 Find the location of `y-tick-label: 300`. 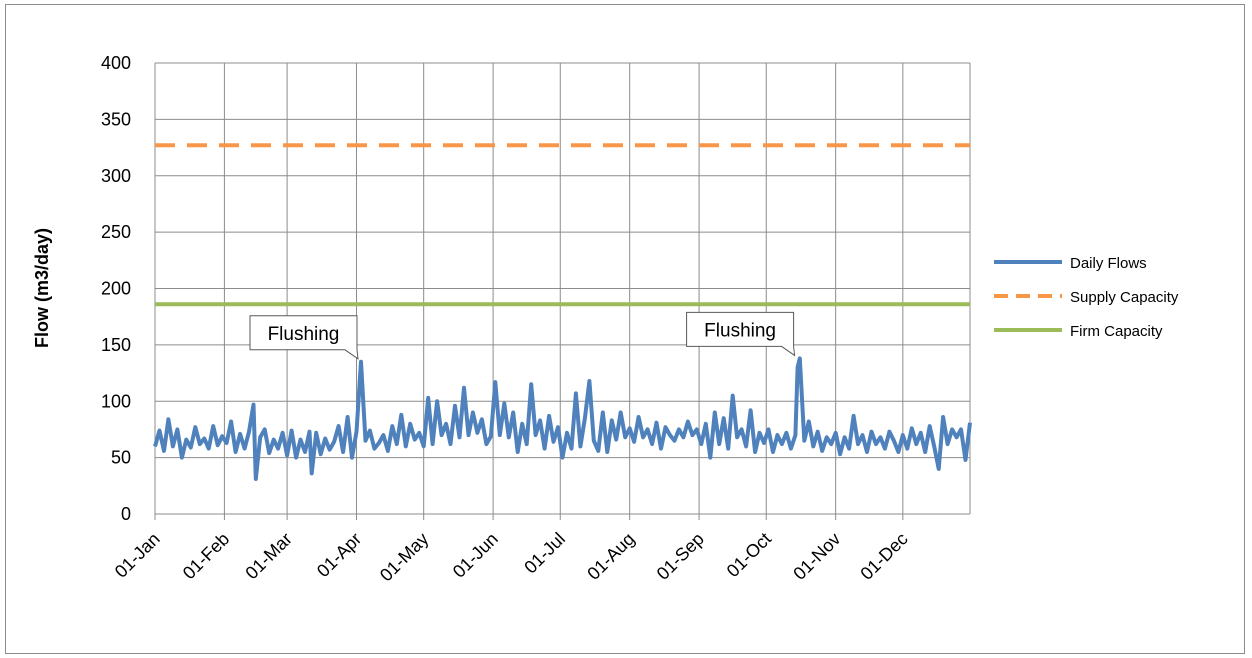

y-tick-label: 300 is located at coordinates (116, 176).